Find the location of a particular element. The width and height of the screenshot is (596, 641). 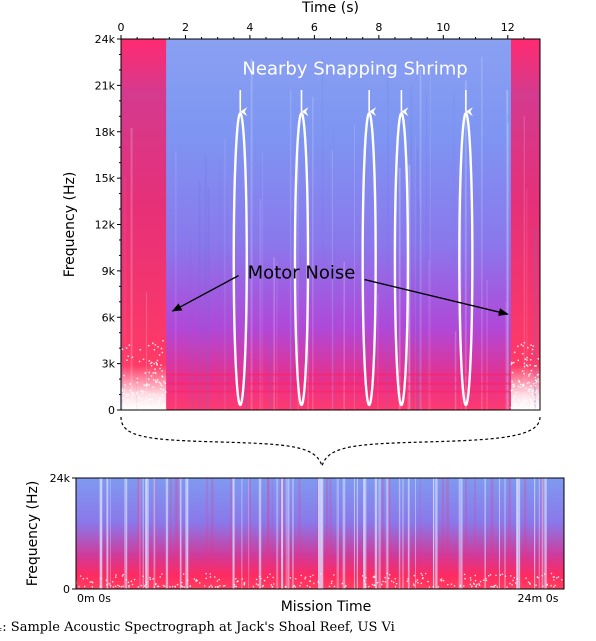

motor-arrow-left is located at coordinates (205, 293).